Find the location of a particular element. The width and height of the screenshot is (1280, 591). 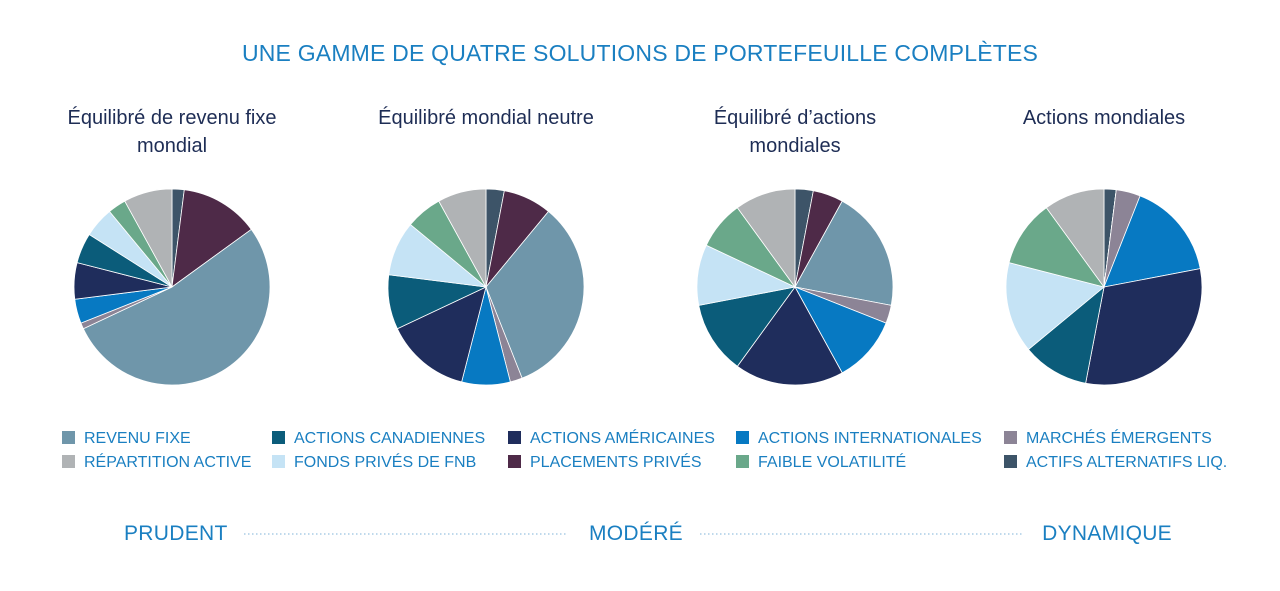

legend-label: FONDS PRIVÉS DE FNB is located at coordinates (385, 462).